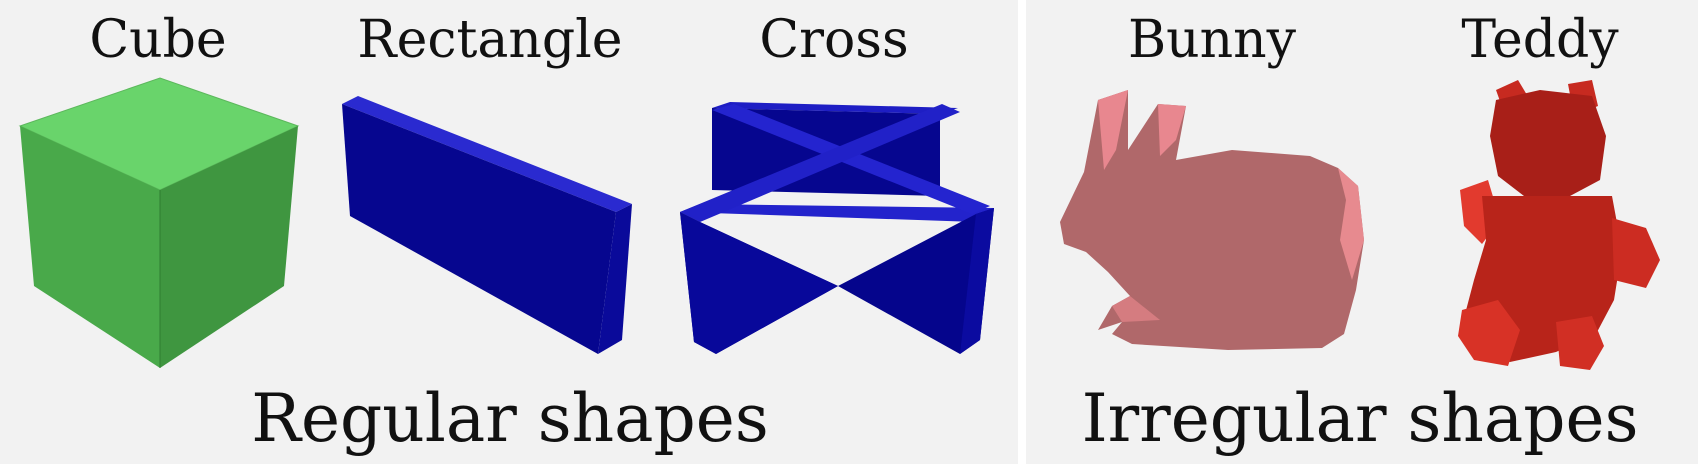 The height and width of the screenshot is (464, 1698). Describe the element at coordinates (834, 40) in the screenshot. I see `cross-label: Cross` at that location.